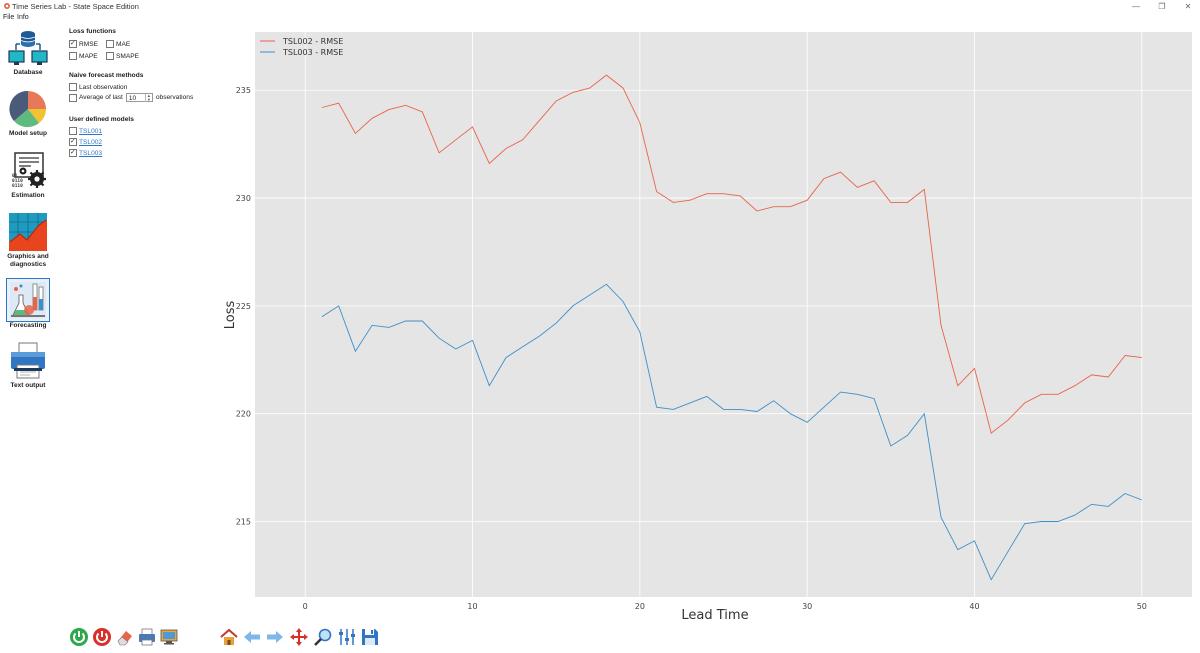  Describe the element at coordinates (1162, 6) in the screenshot. I see `restore-button: ❐` at that location.